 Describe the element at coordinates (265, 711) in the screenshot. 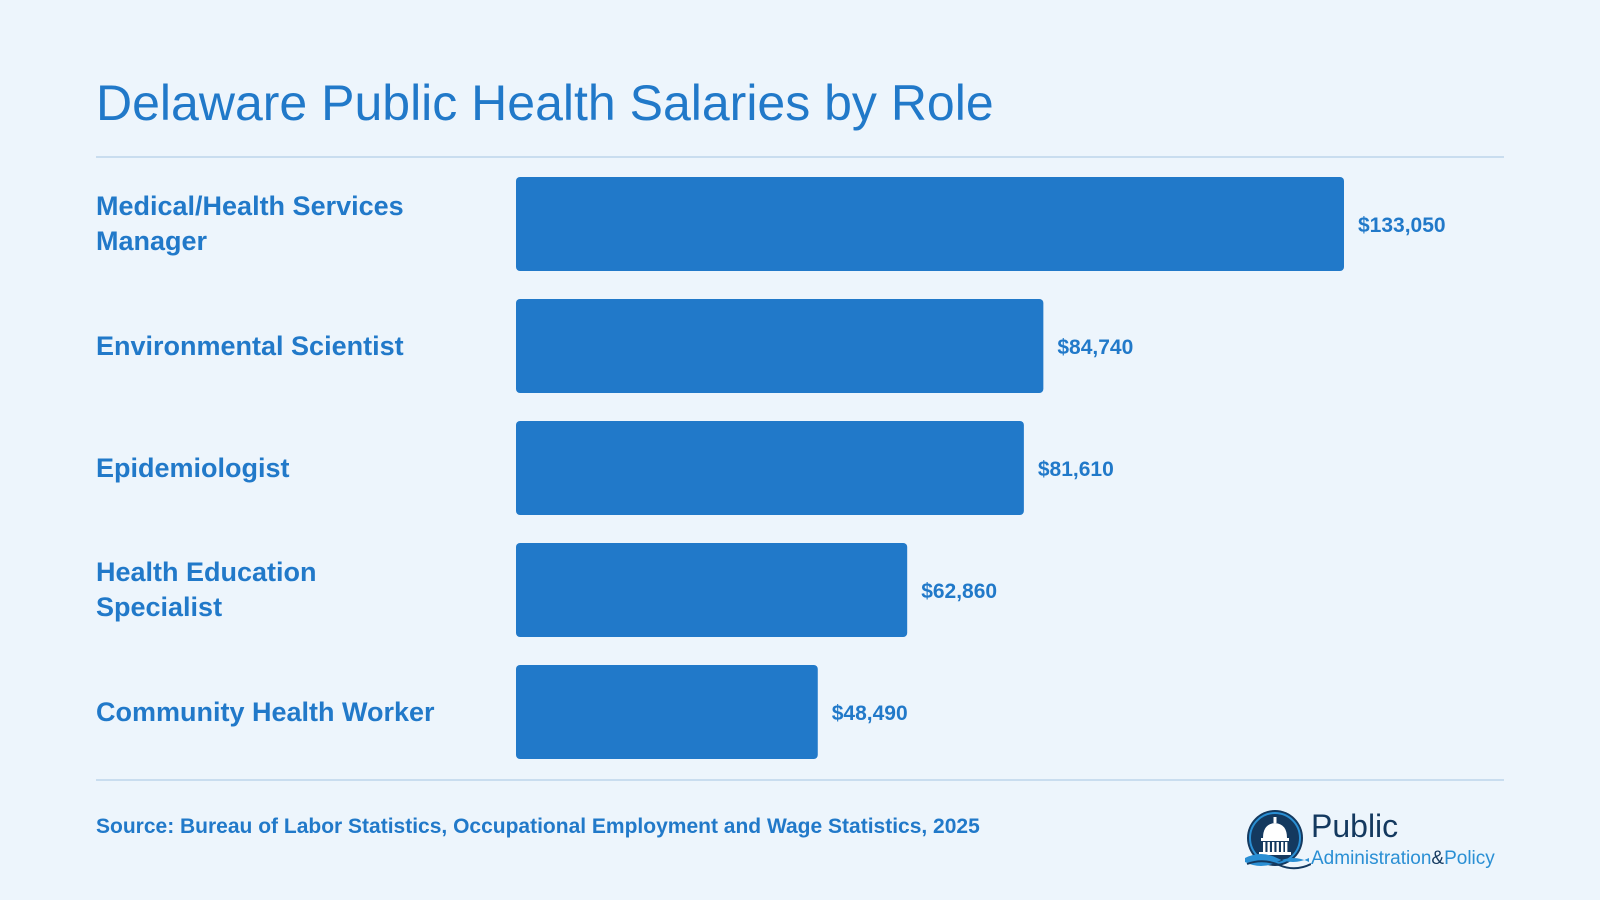

I see `category-label: Community Health Worker` at that location.